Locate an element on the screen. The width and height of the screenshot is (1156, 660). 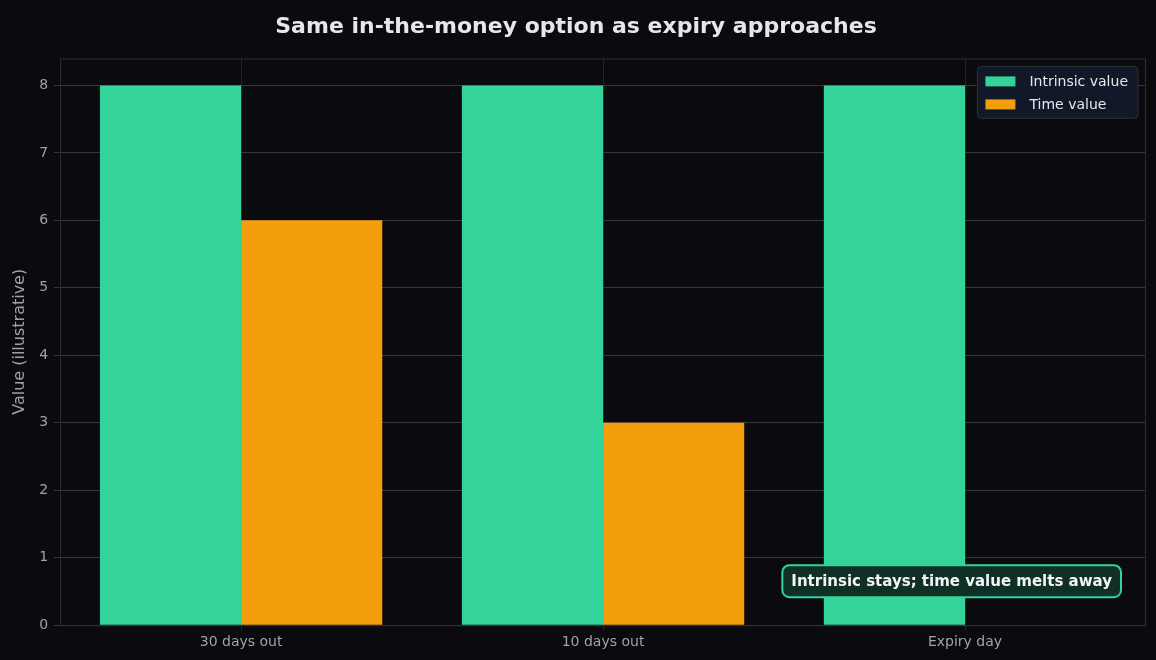
y-axis-title: Value (illustrative) is located at coordinates (18, 341).